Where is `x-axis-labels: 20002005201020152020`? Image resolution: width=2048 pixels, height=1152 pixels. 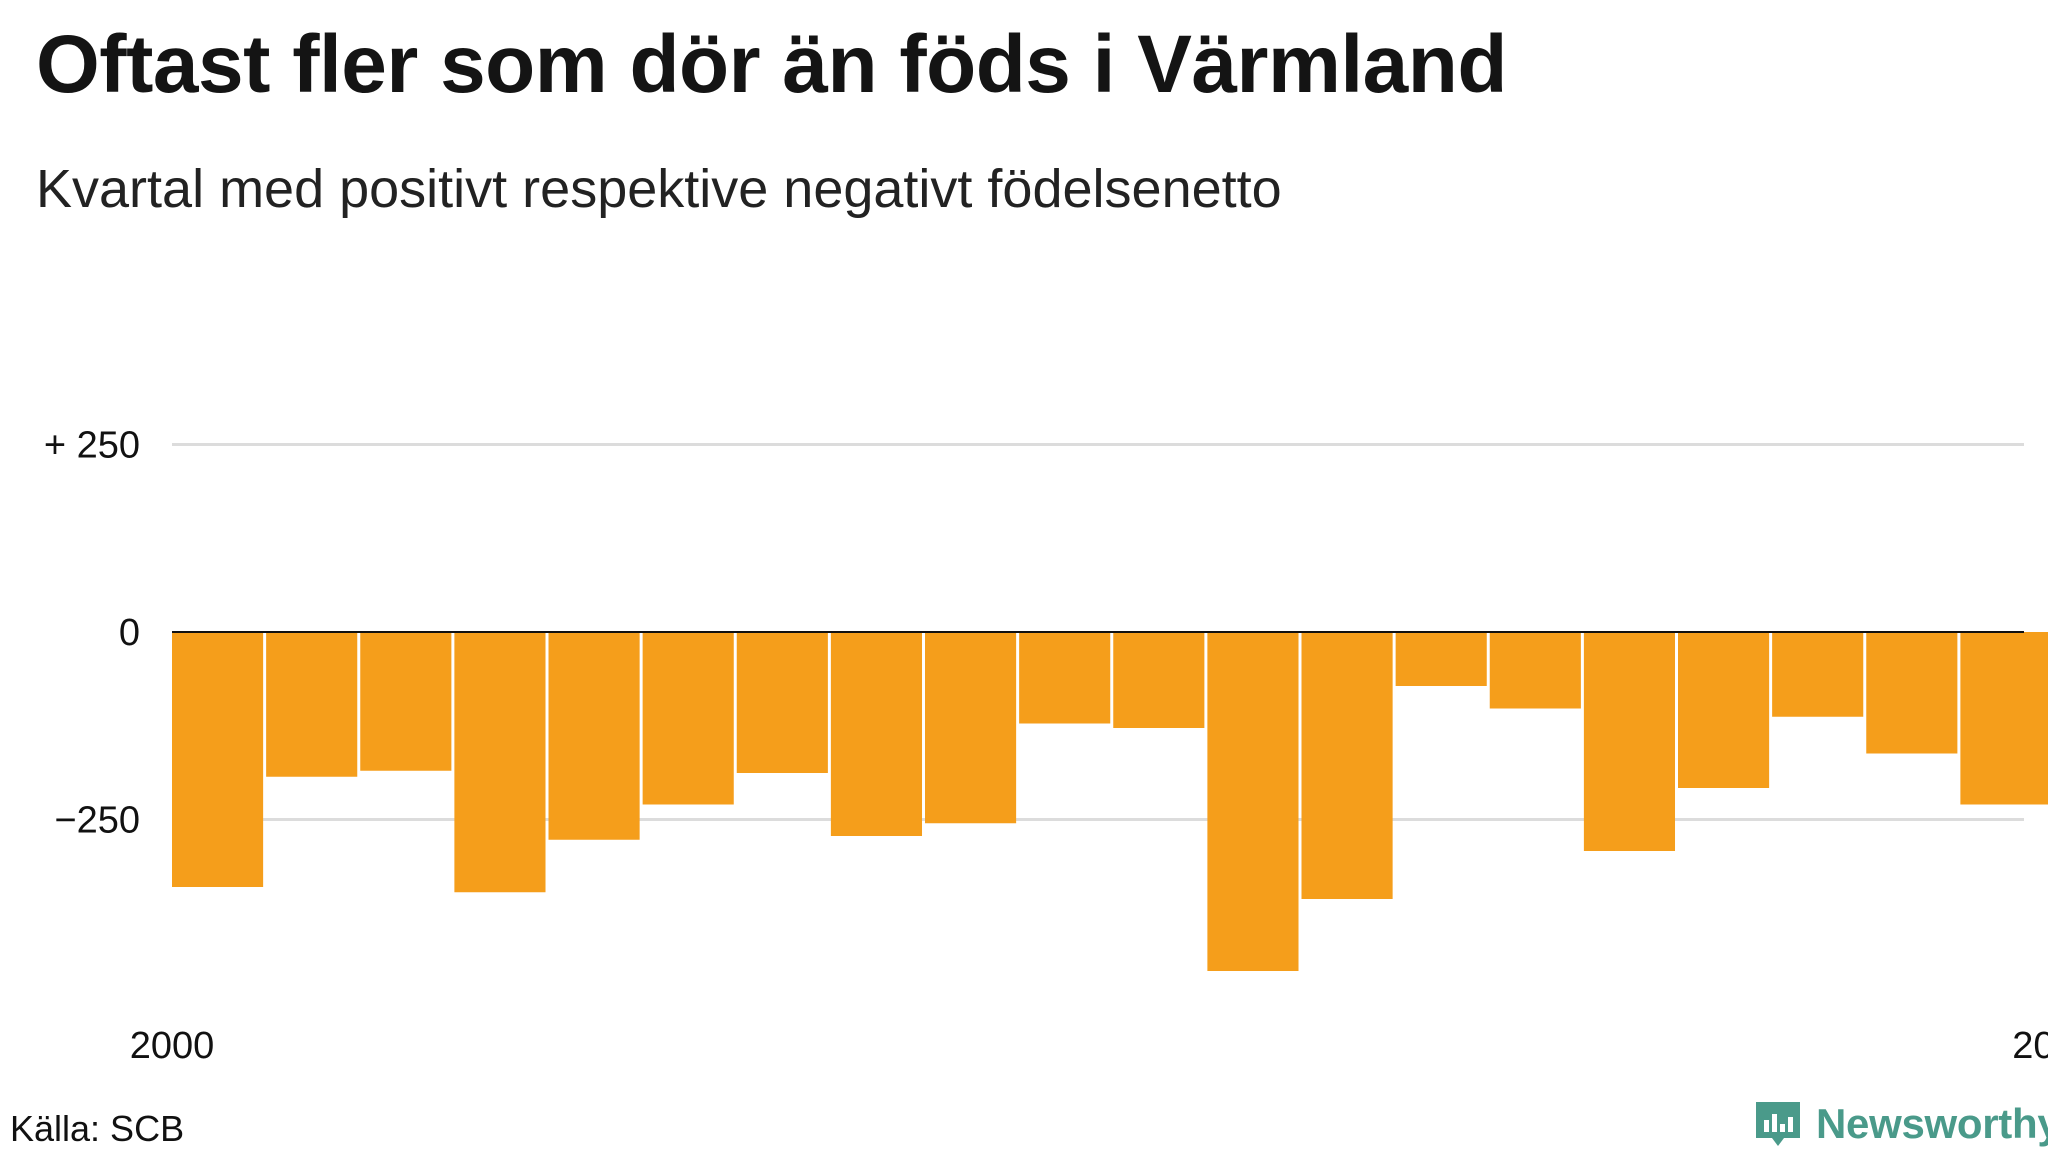
x-axis-labels: 20002005201020152020 is located at coordinates (1089, 1046).